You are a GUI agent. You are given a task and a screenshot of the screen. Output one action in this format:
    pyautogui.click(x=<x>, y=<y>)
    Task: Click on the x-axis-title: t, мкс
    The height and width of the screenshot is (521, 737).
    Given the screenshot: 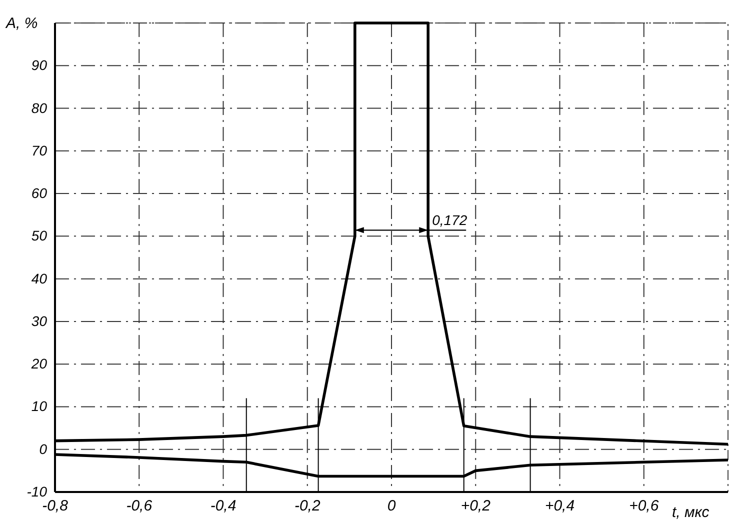 What is the action you would take?
    pyautogui.click(x=691, y=512)
    